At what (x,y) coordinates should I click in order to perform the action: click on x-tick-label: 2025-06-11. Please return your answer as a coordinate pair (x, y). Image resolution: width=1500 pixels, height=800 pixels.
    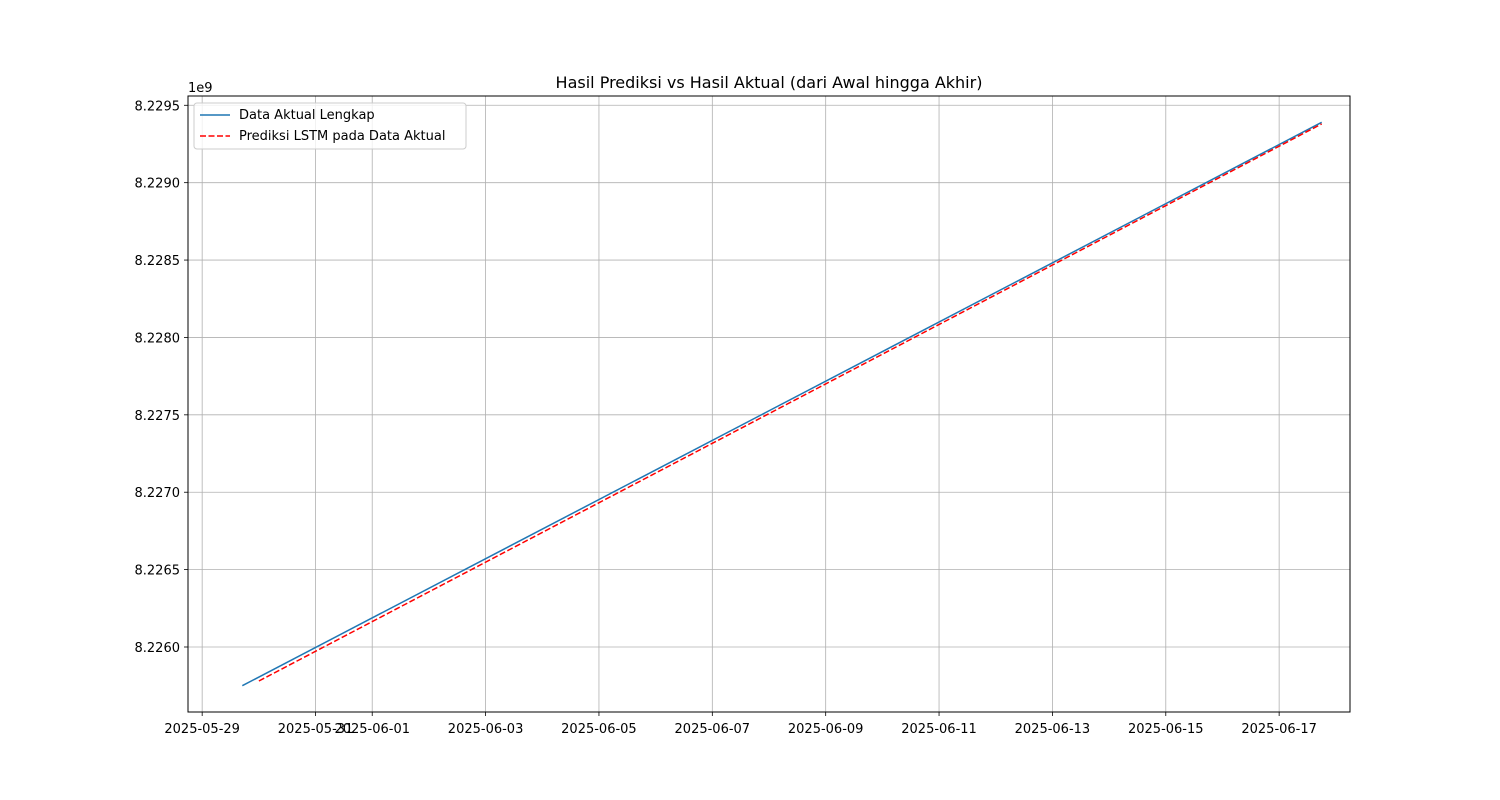
    Looking at the image, I should click on (939, 729).